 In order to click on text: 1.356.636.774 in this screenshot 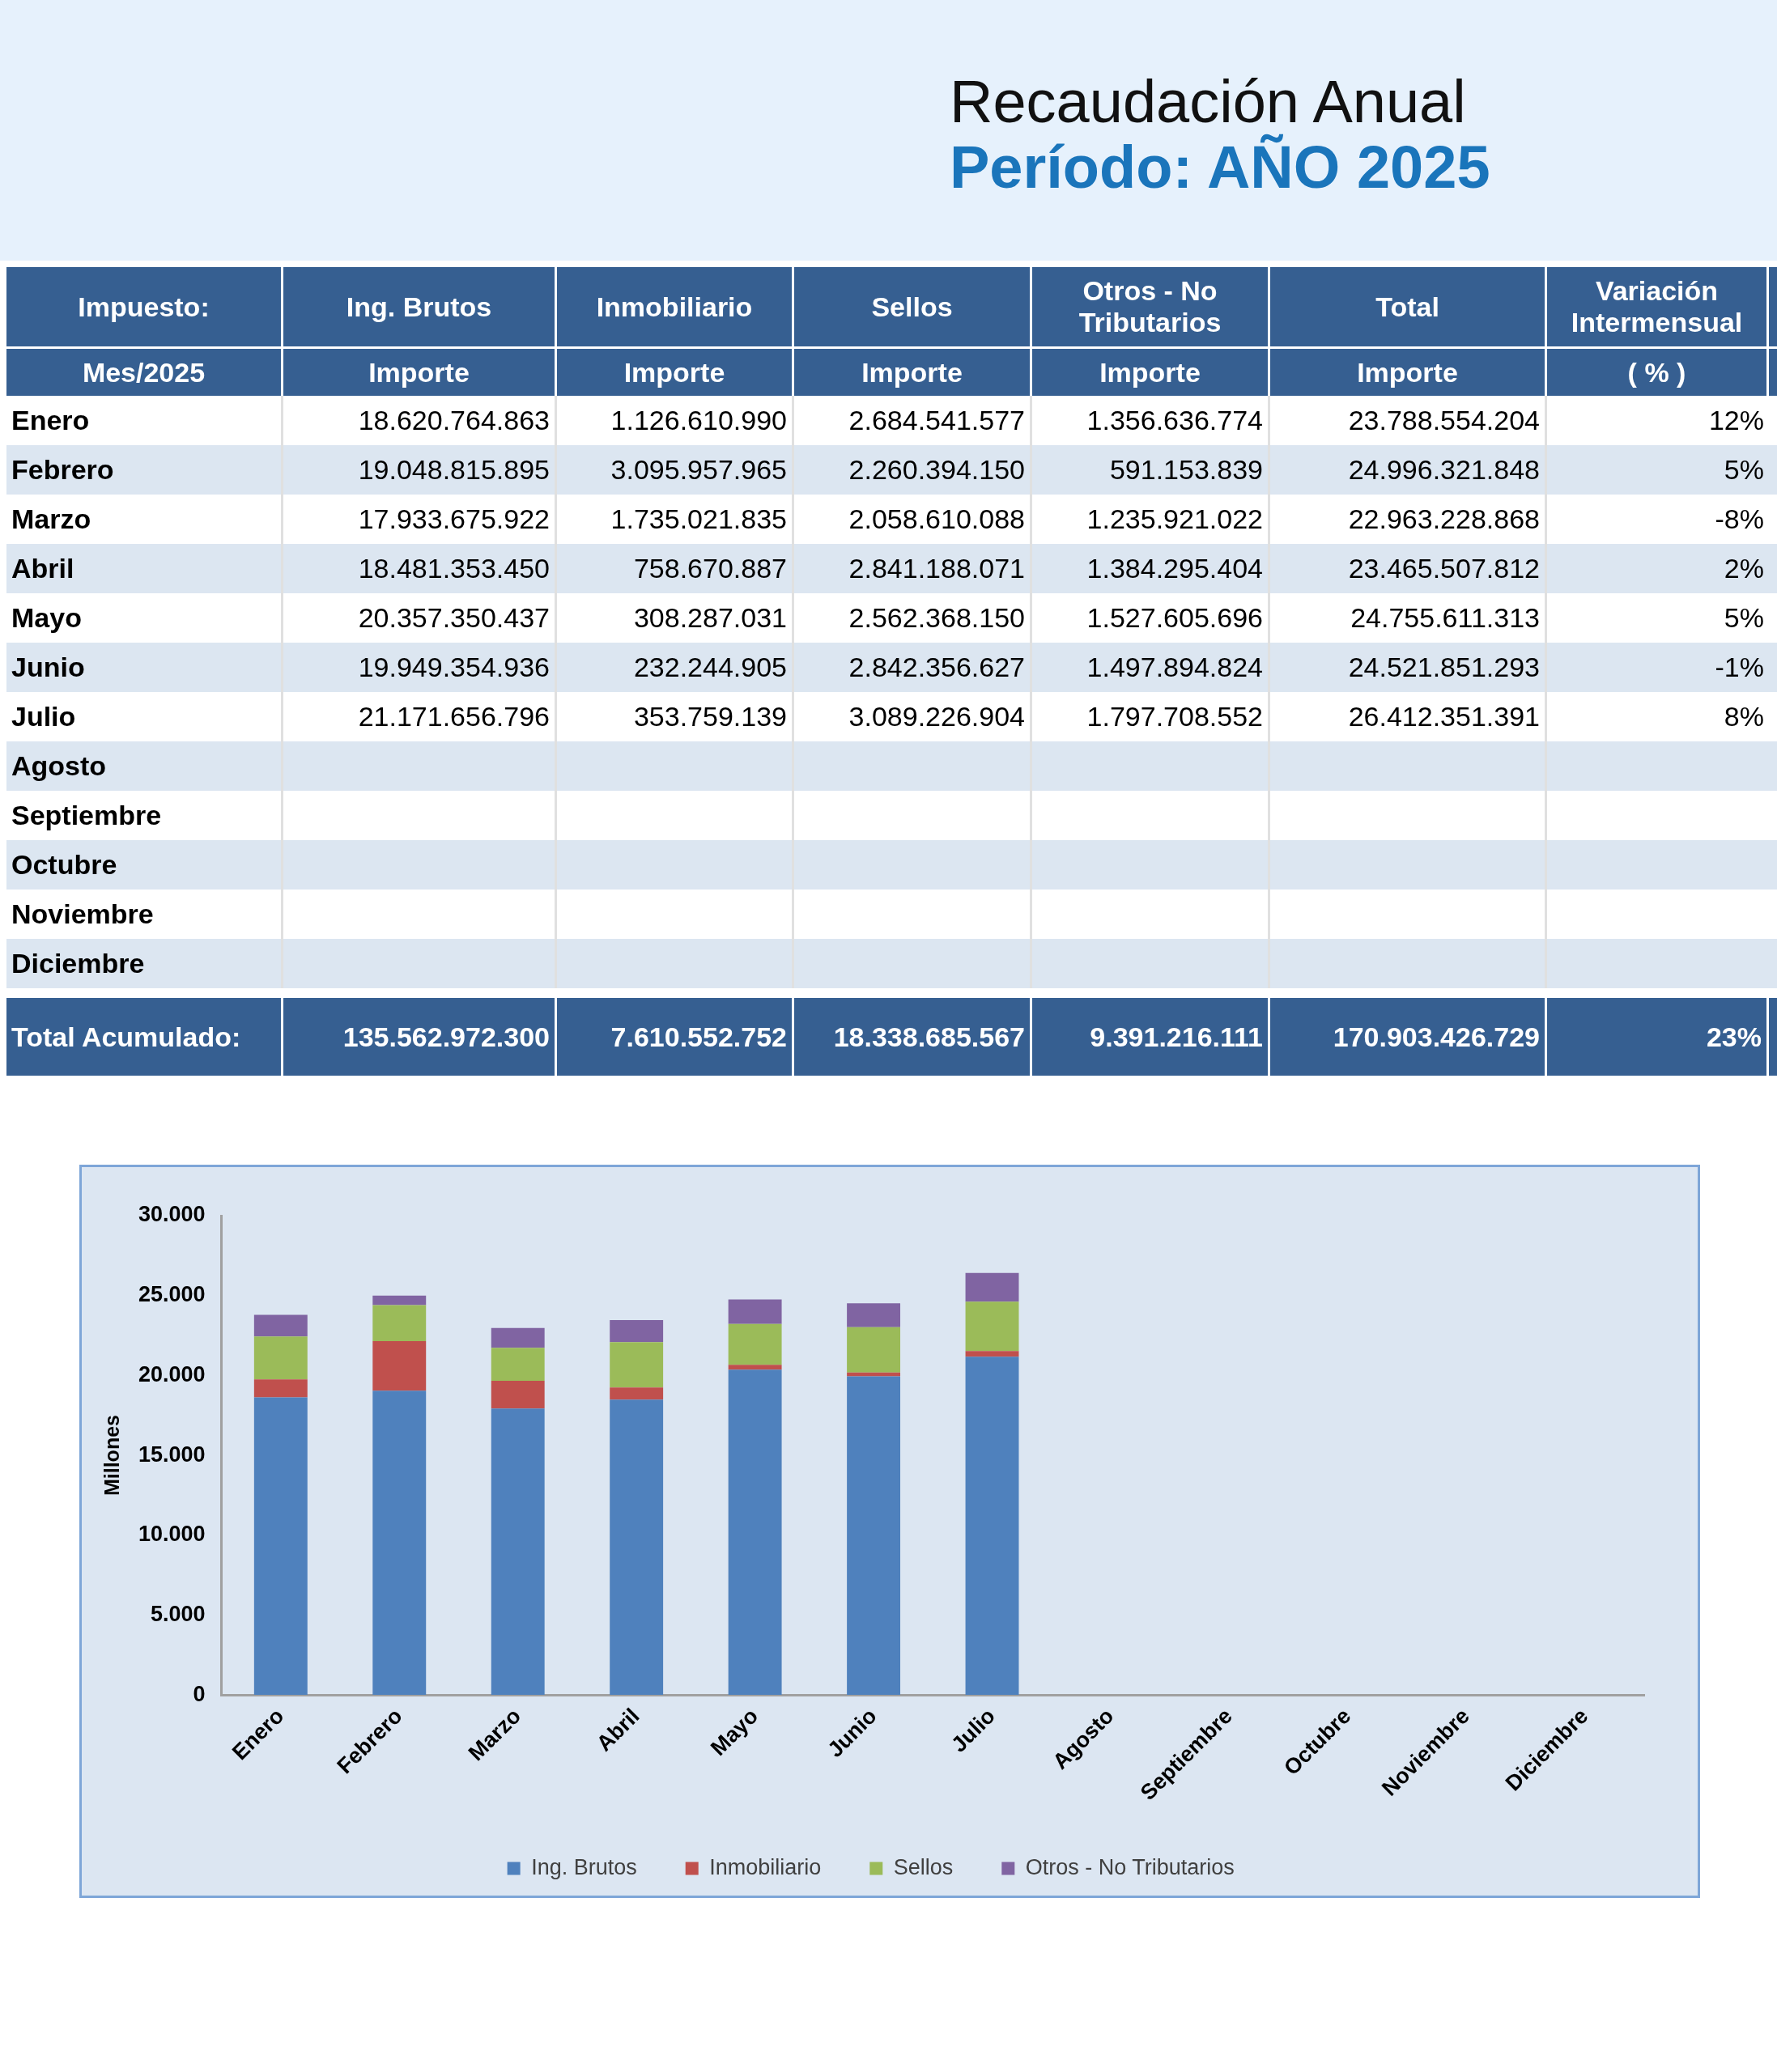, I will do `click(1151, 420)`.